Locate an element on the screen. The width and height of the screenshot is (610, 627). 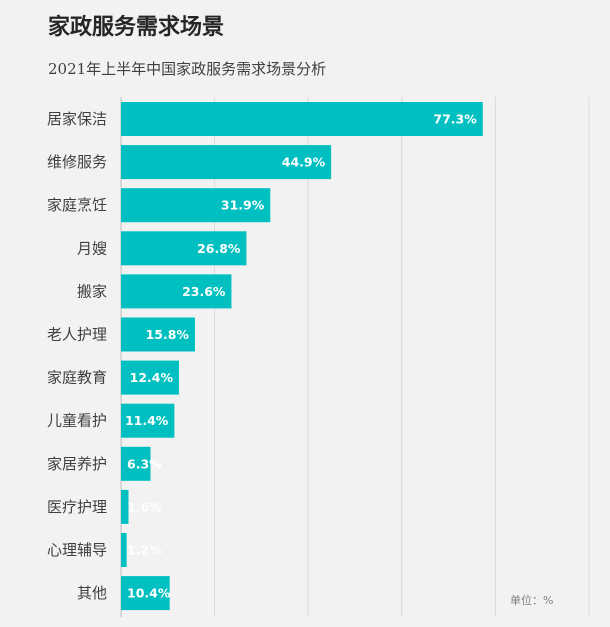
category-label: 家庭烹饪 is located at coordinates (77, 205).